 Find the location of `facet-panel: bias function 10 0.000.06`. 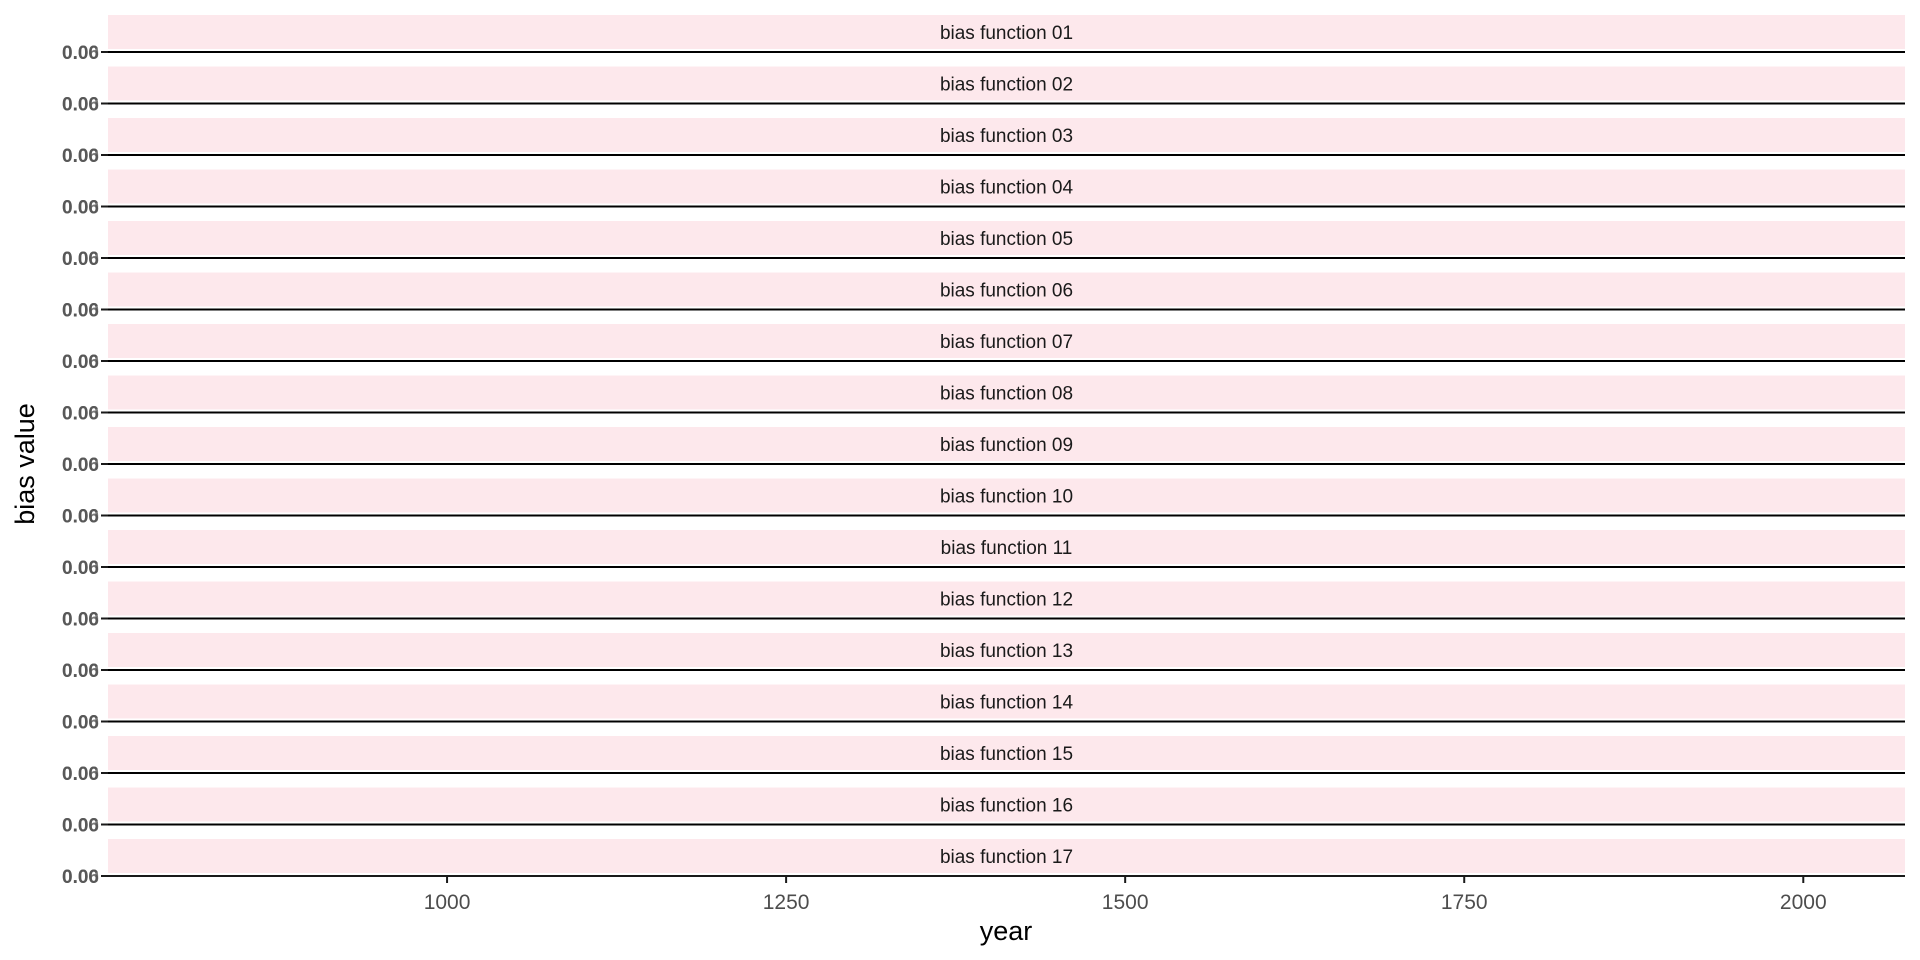

facet-panel: bias function 10 0.000.06 is located at coordinates (983, 503).